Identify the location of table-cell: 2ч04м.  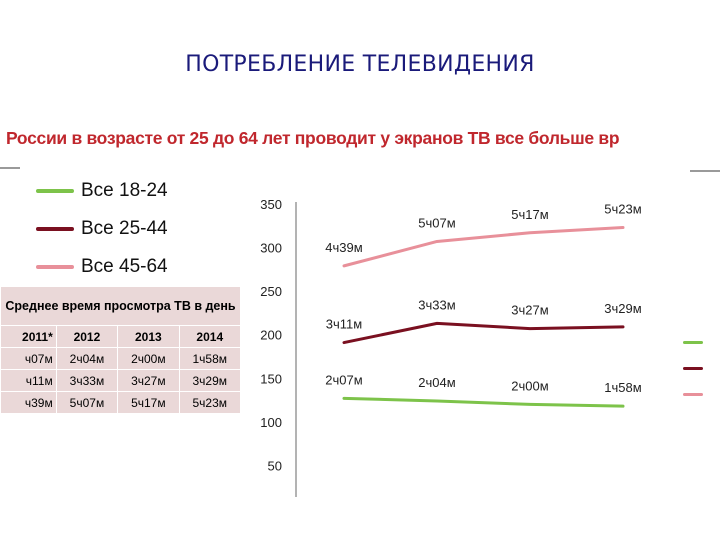
(87, 358).